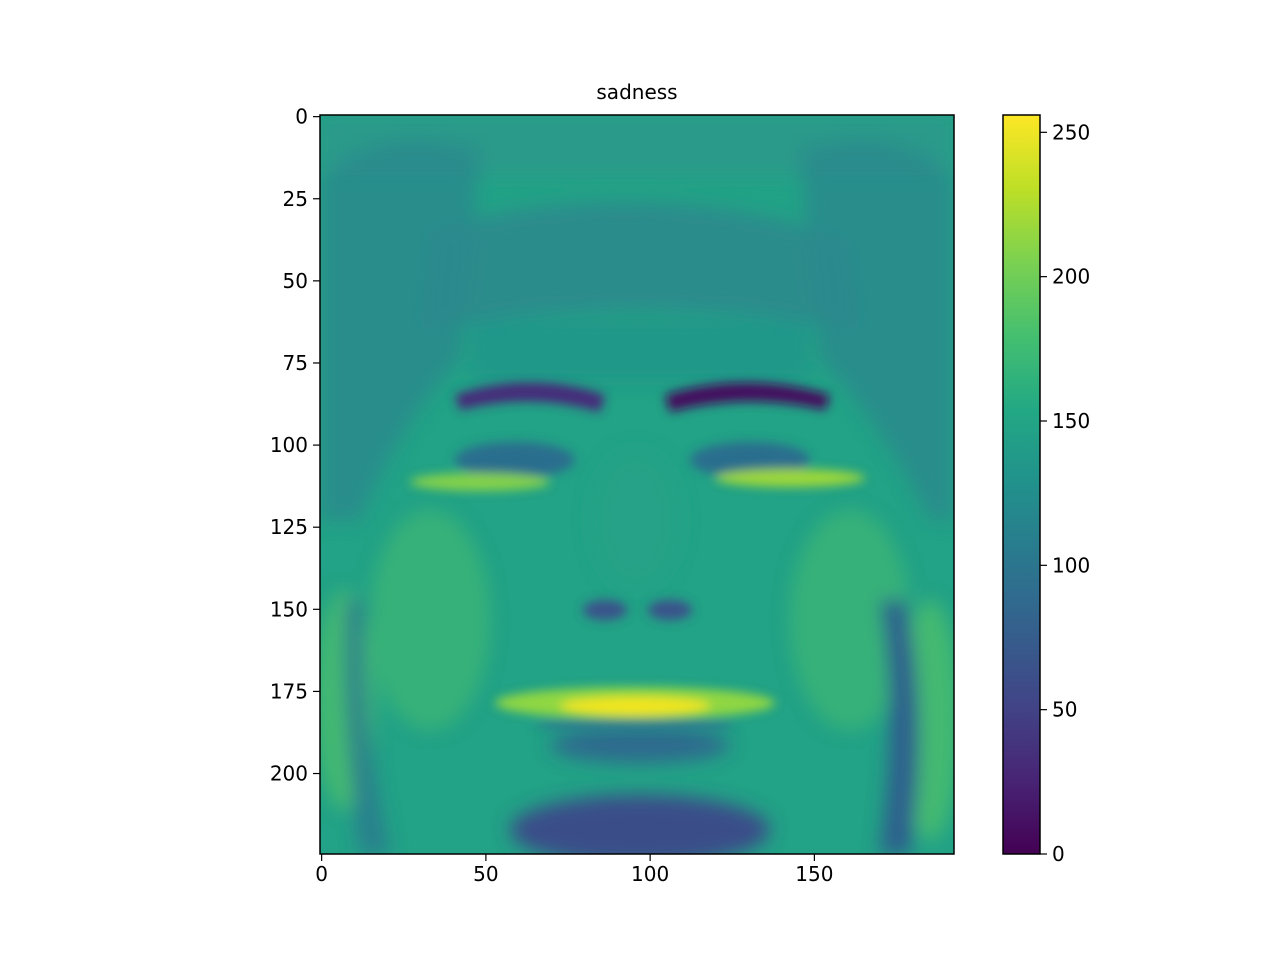  I want to click on colorbar-tick-label: 100, so click(1071, 565).